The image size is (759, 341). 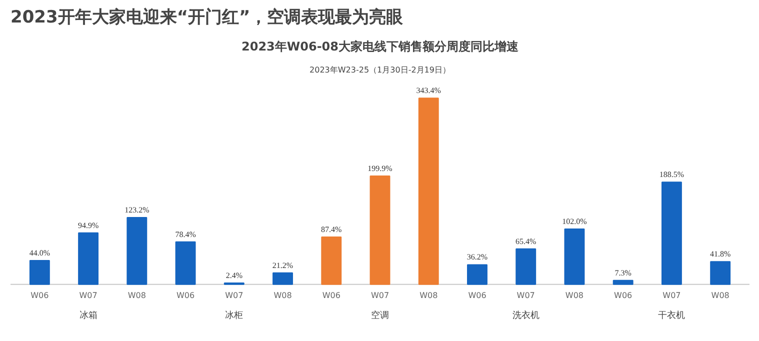 What do you see at coordinates (623, 273) in the screenshot?
I see `data-label: 7.3%` at bounding box center [623, 273].